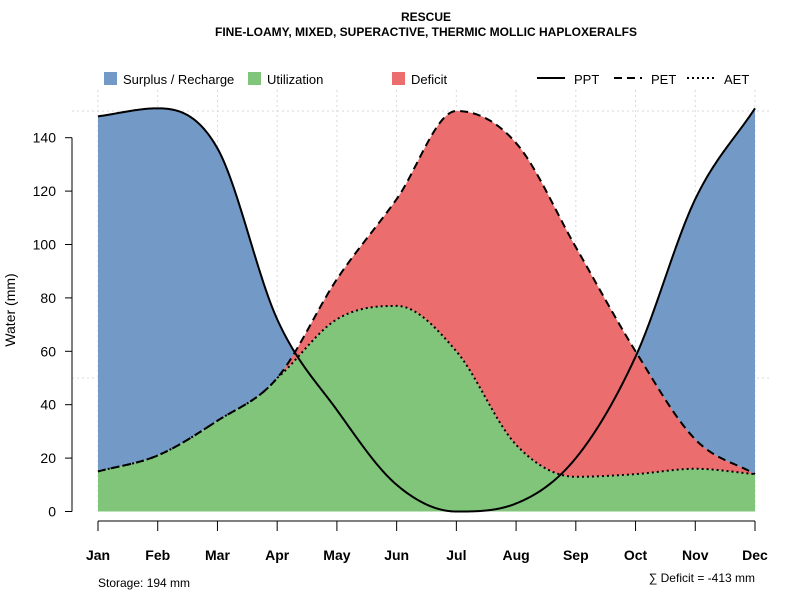 The width and height of the screenshot is (800, 600). Describe the element at coordinates (52, 512) in the screenshot. I see `y-tick-label-0: 0` at that location.